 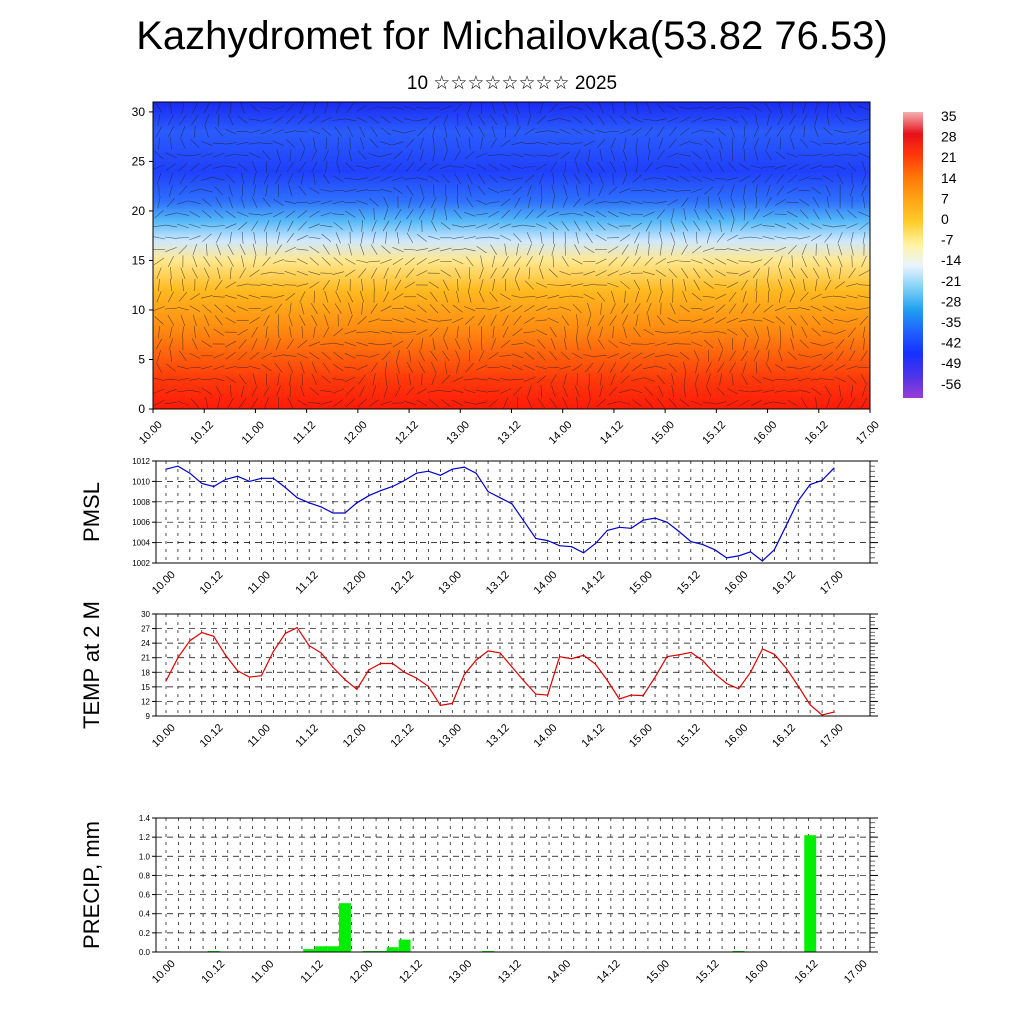 What do you see at coordinates (500, 513) in the screenshot?
I see `series-line` at bounding box center [500, 513].